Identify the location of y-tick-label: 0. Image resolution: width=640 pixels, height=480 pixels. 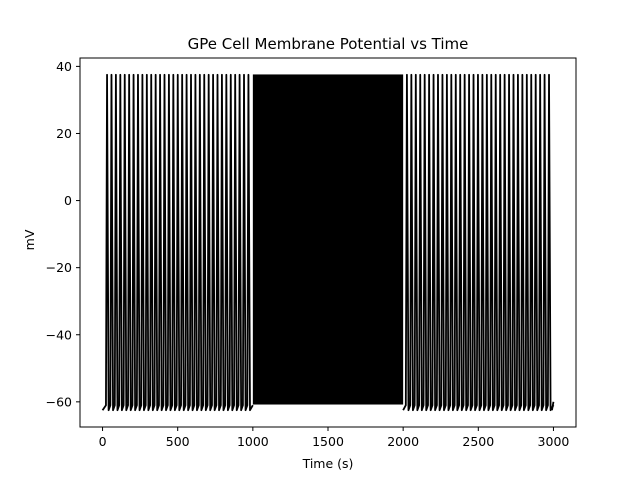
(68, 200).